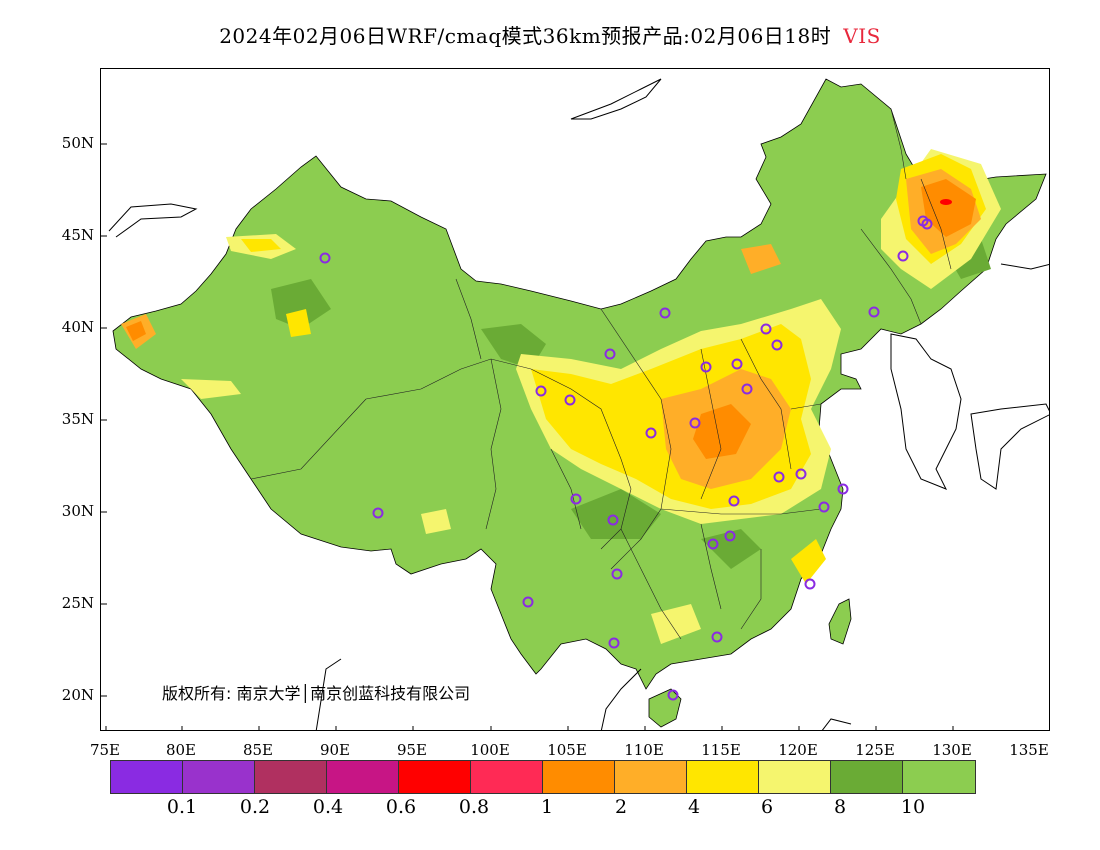 Image resolution: width=1100 pixels, height=850 pixels. What do you see at coordinates (840, 807) in the screenshot?
I see `legend-tick: 8` at bounding box center [840, 807].